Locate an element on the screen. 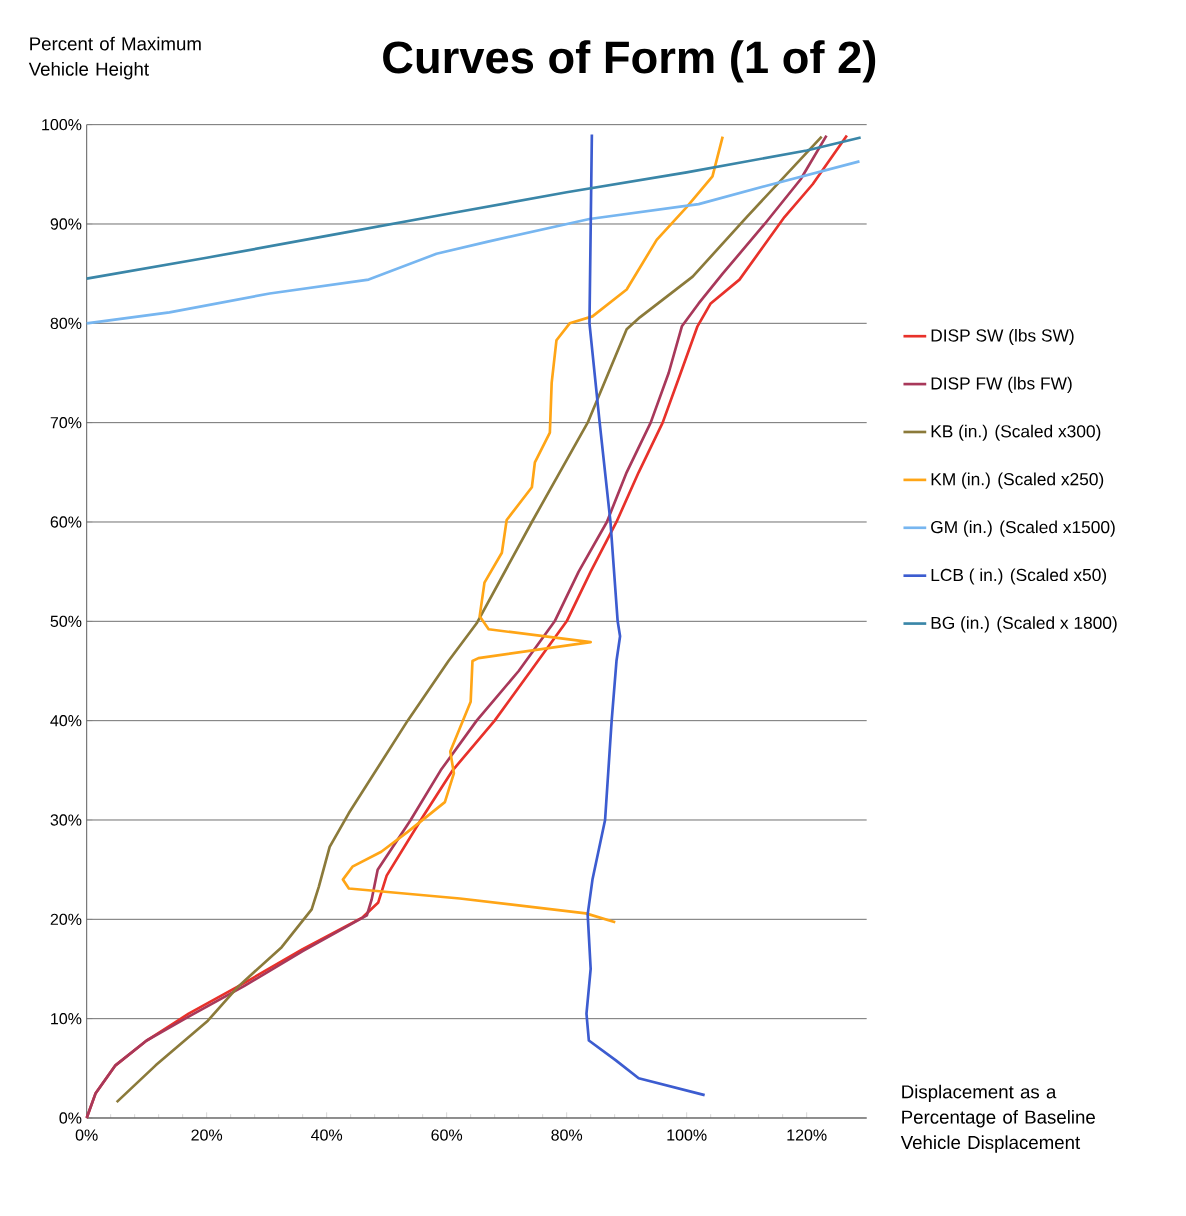  y-tick-label: 80% is located at coordinates (66, 323).